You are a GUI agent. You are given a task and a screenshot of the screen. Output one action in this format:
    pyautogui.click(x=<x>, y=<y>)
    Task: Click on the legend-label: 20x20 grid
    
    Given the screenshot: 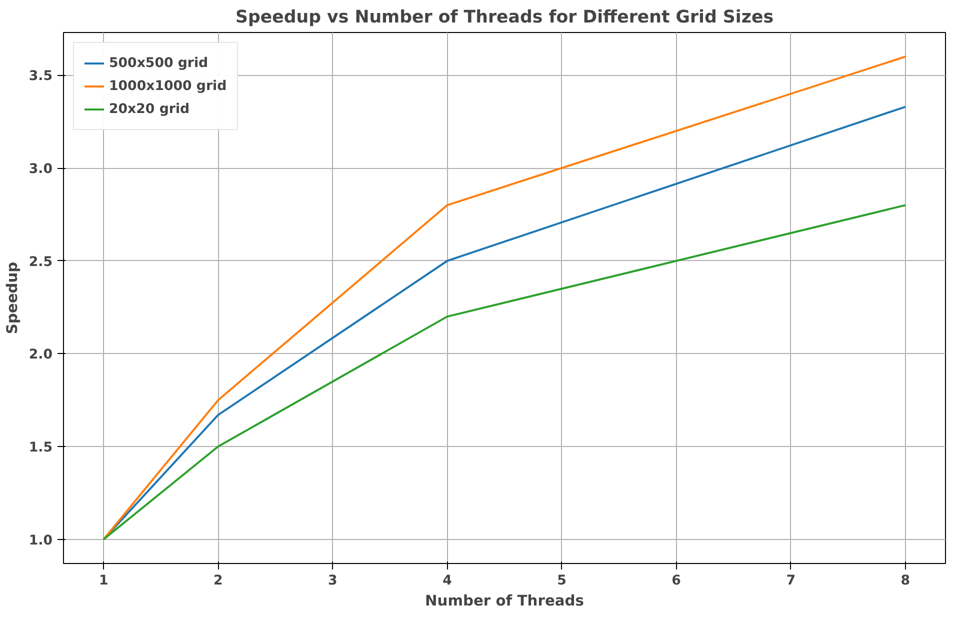 What is the action you would take?
    pyautogui.click(x=149, y=109)
    